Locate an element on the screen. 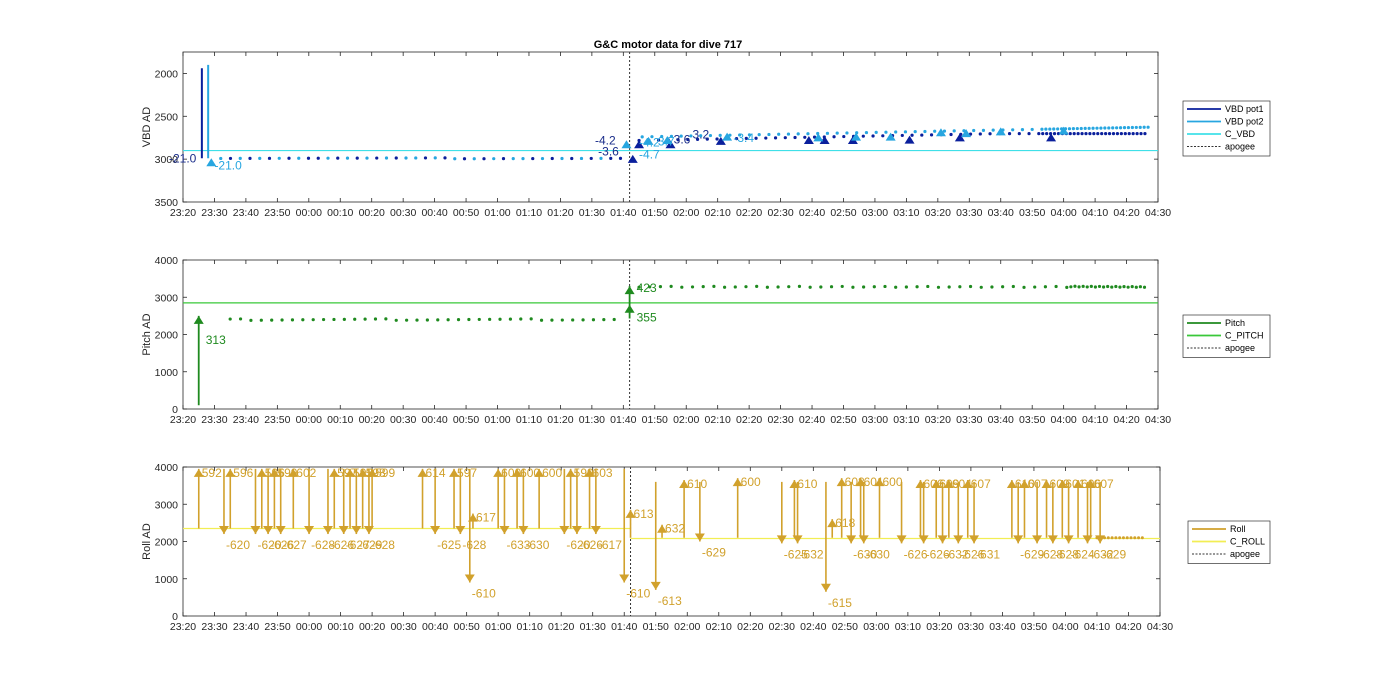 Image resolution: width=1400 pixels, height=693 pixels. roll-annotation: 602 is located at coordinates (306, 473).